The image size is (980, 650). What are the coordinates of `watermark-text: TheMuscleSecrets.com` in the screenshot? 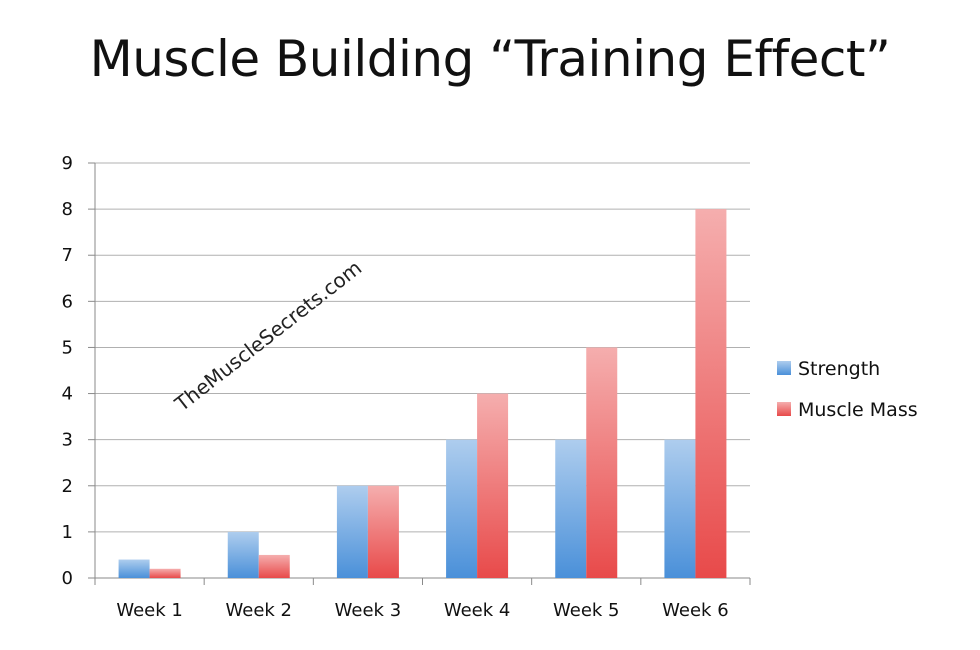 It's located at (268, 336).